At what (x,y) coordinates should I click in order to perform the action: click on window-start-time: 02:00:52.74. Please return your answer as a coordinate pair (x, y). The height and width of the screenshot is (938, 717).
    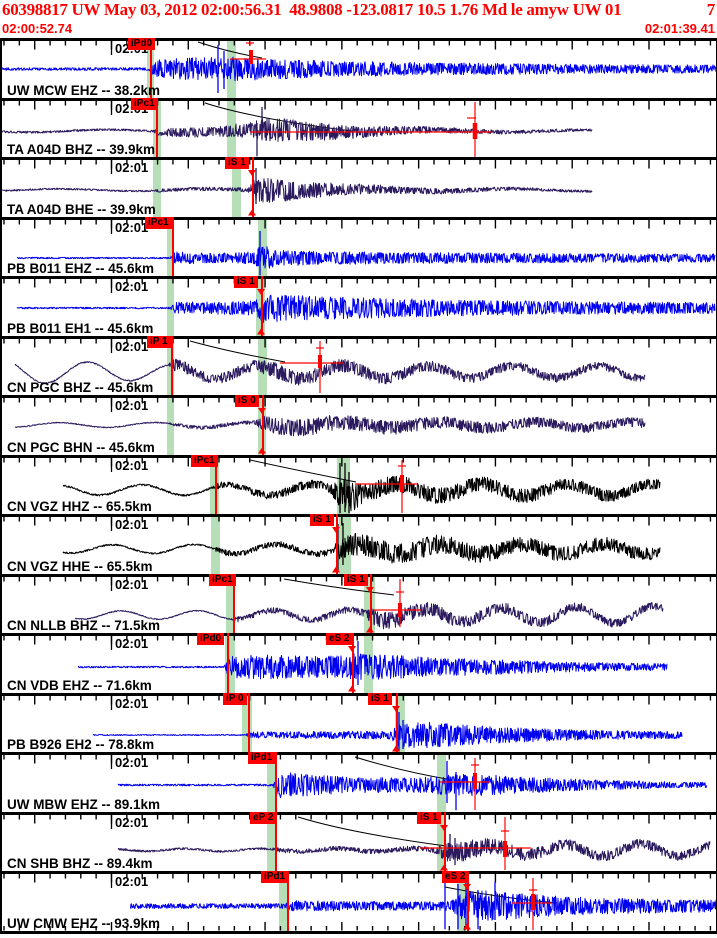
    Looking at the image, I should click on (37, 28).